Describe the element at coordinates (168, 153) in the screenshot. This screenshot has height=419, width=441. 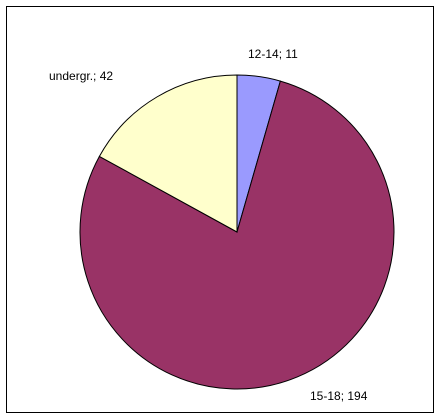
I see `pie-slice-undergr` at that location.